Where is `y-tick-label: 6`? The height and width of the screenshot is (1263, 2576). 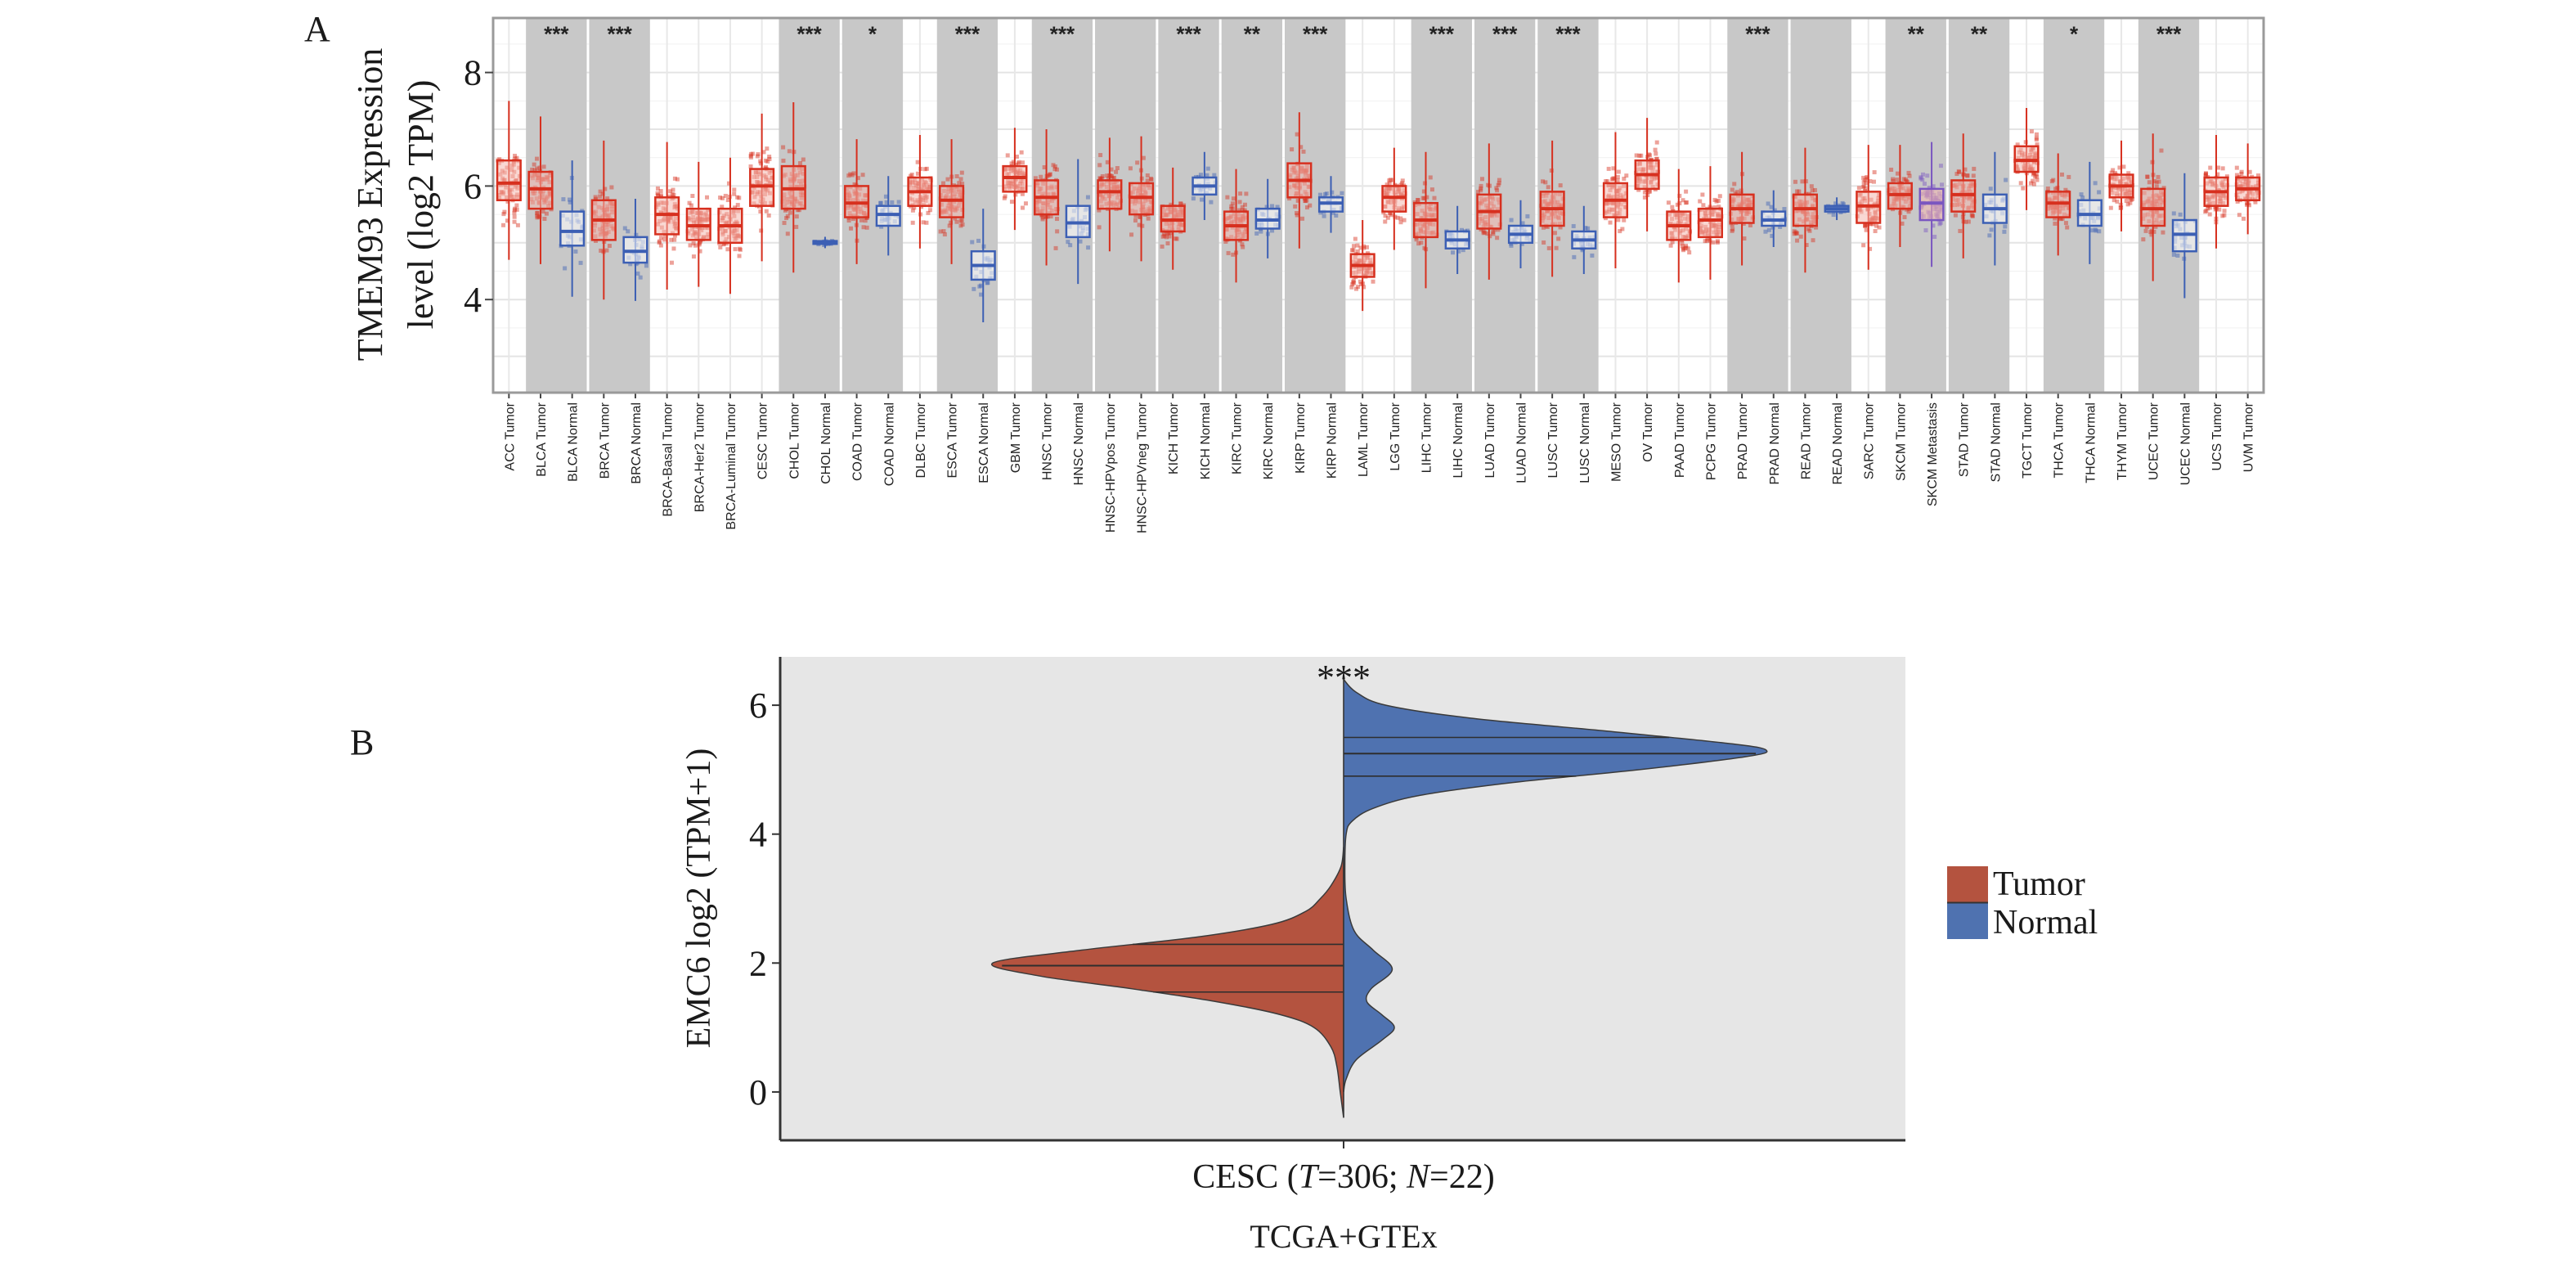
y-tick-label: 6 is located at coordinates (473, 186).